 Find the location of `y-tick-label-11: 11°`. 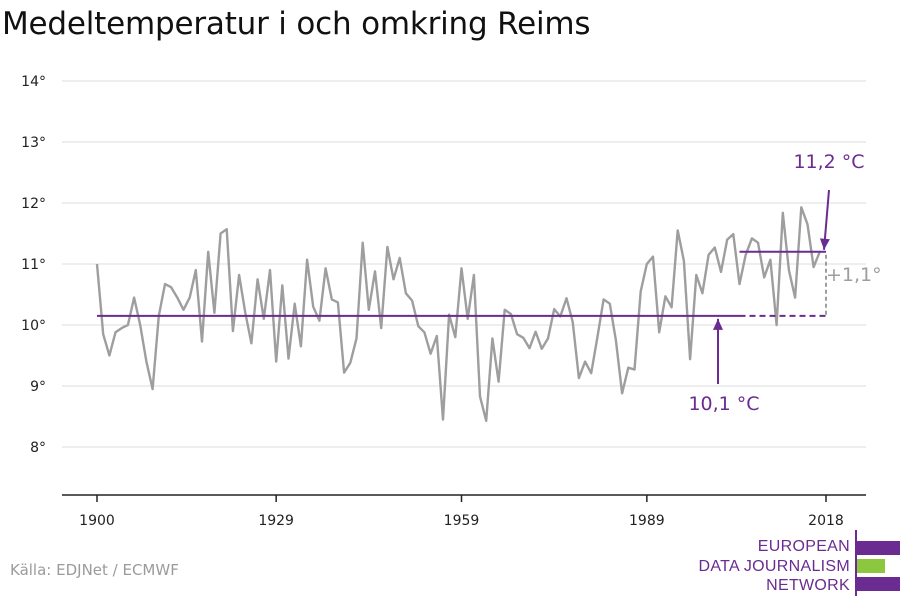

y-tick-label-11: 11° is located at coordinates (33, 265).